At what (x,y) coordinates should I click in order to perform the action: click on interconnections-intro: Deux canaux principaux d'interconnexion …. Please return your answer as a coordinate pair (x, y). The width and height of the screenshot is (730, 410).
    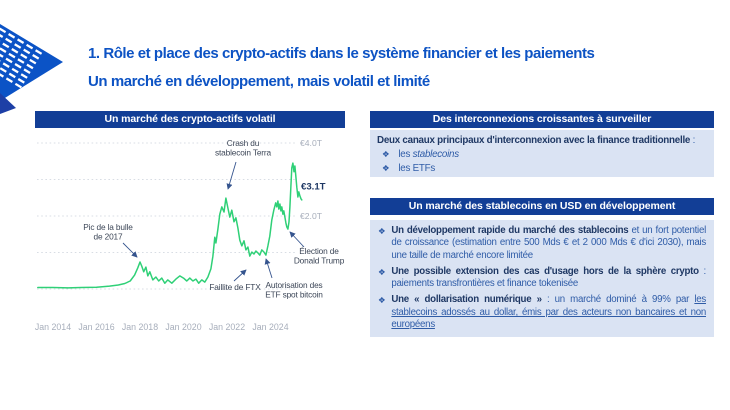
    Looking at the image, I should click on (542, 140).